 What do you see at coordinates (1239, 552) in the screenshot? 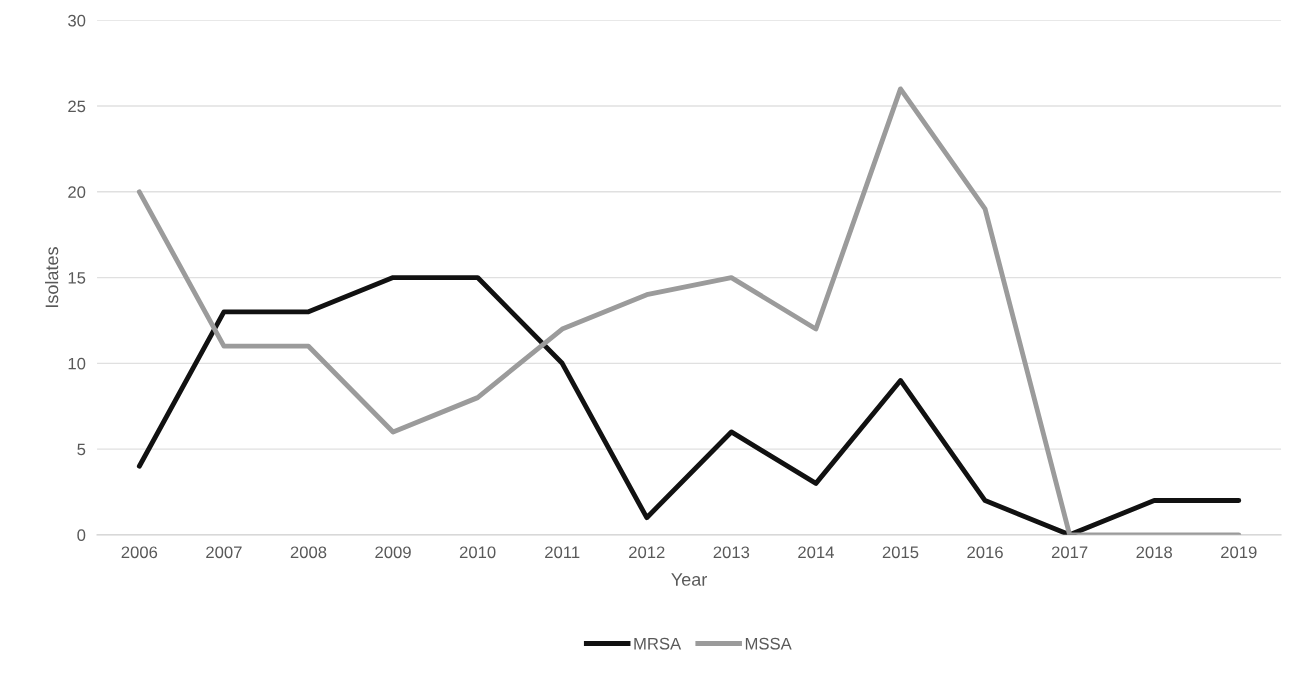
I see `x-tick-label: 2019` at bounding box center [1239, 552].